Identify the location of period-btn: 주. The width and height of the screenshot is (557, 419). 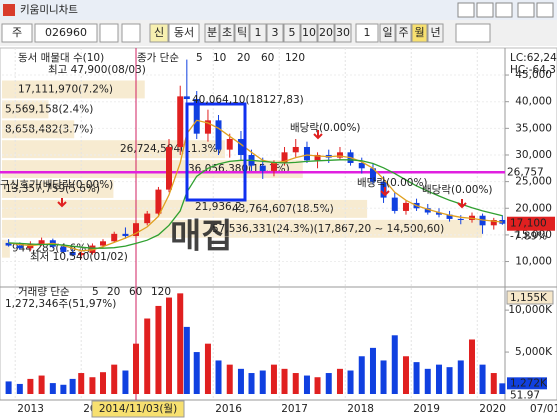
(403, 32).